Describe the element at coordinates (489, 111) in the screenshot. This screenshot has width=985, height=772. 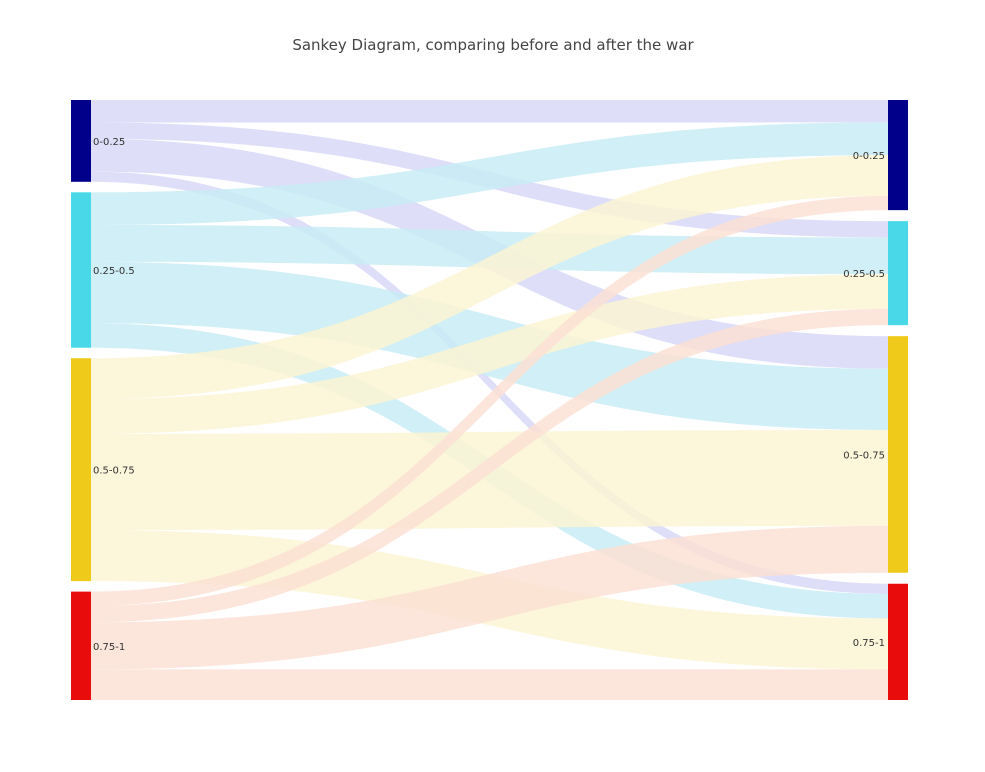
I see `link-L0-R0` at that location.